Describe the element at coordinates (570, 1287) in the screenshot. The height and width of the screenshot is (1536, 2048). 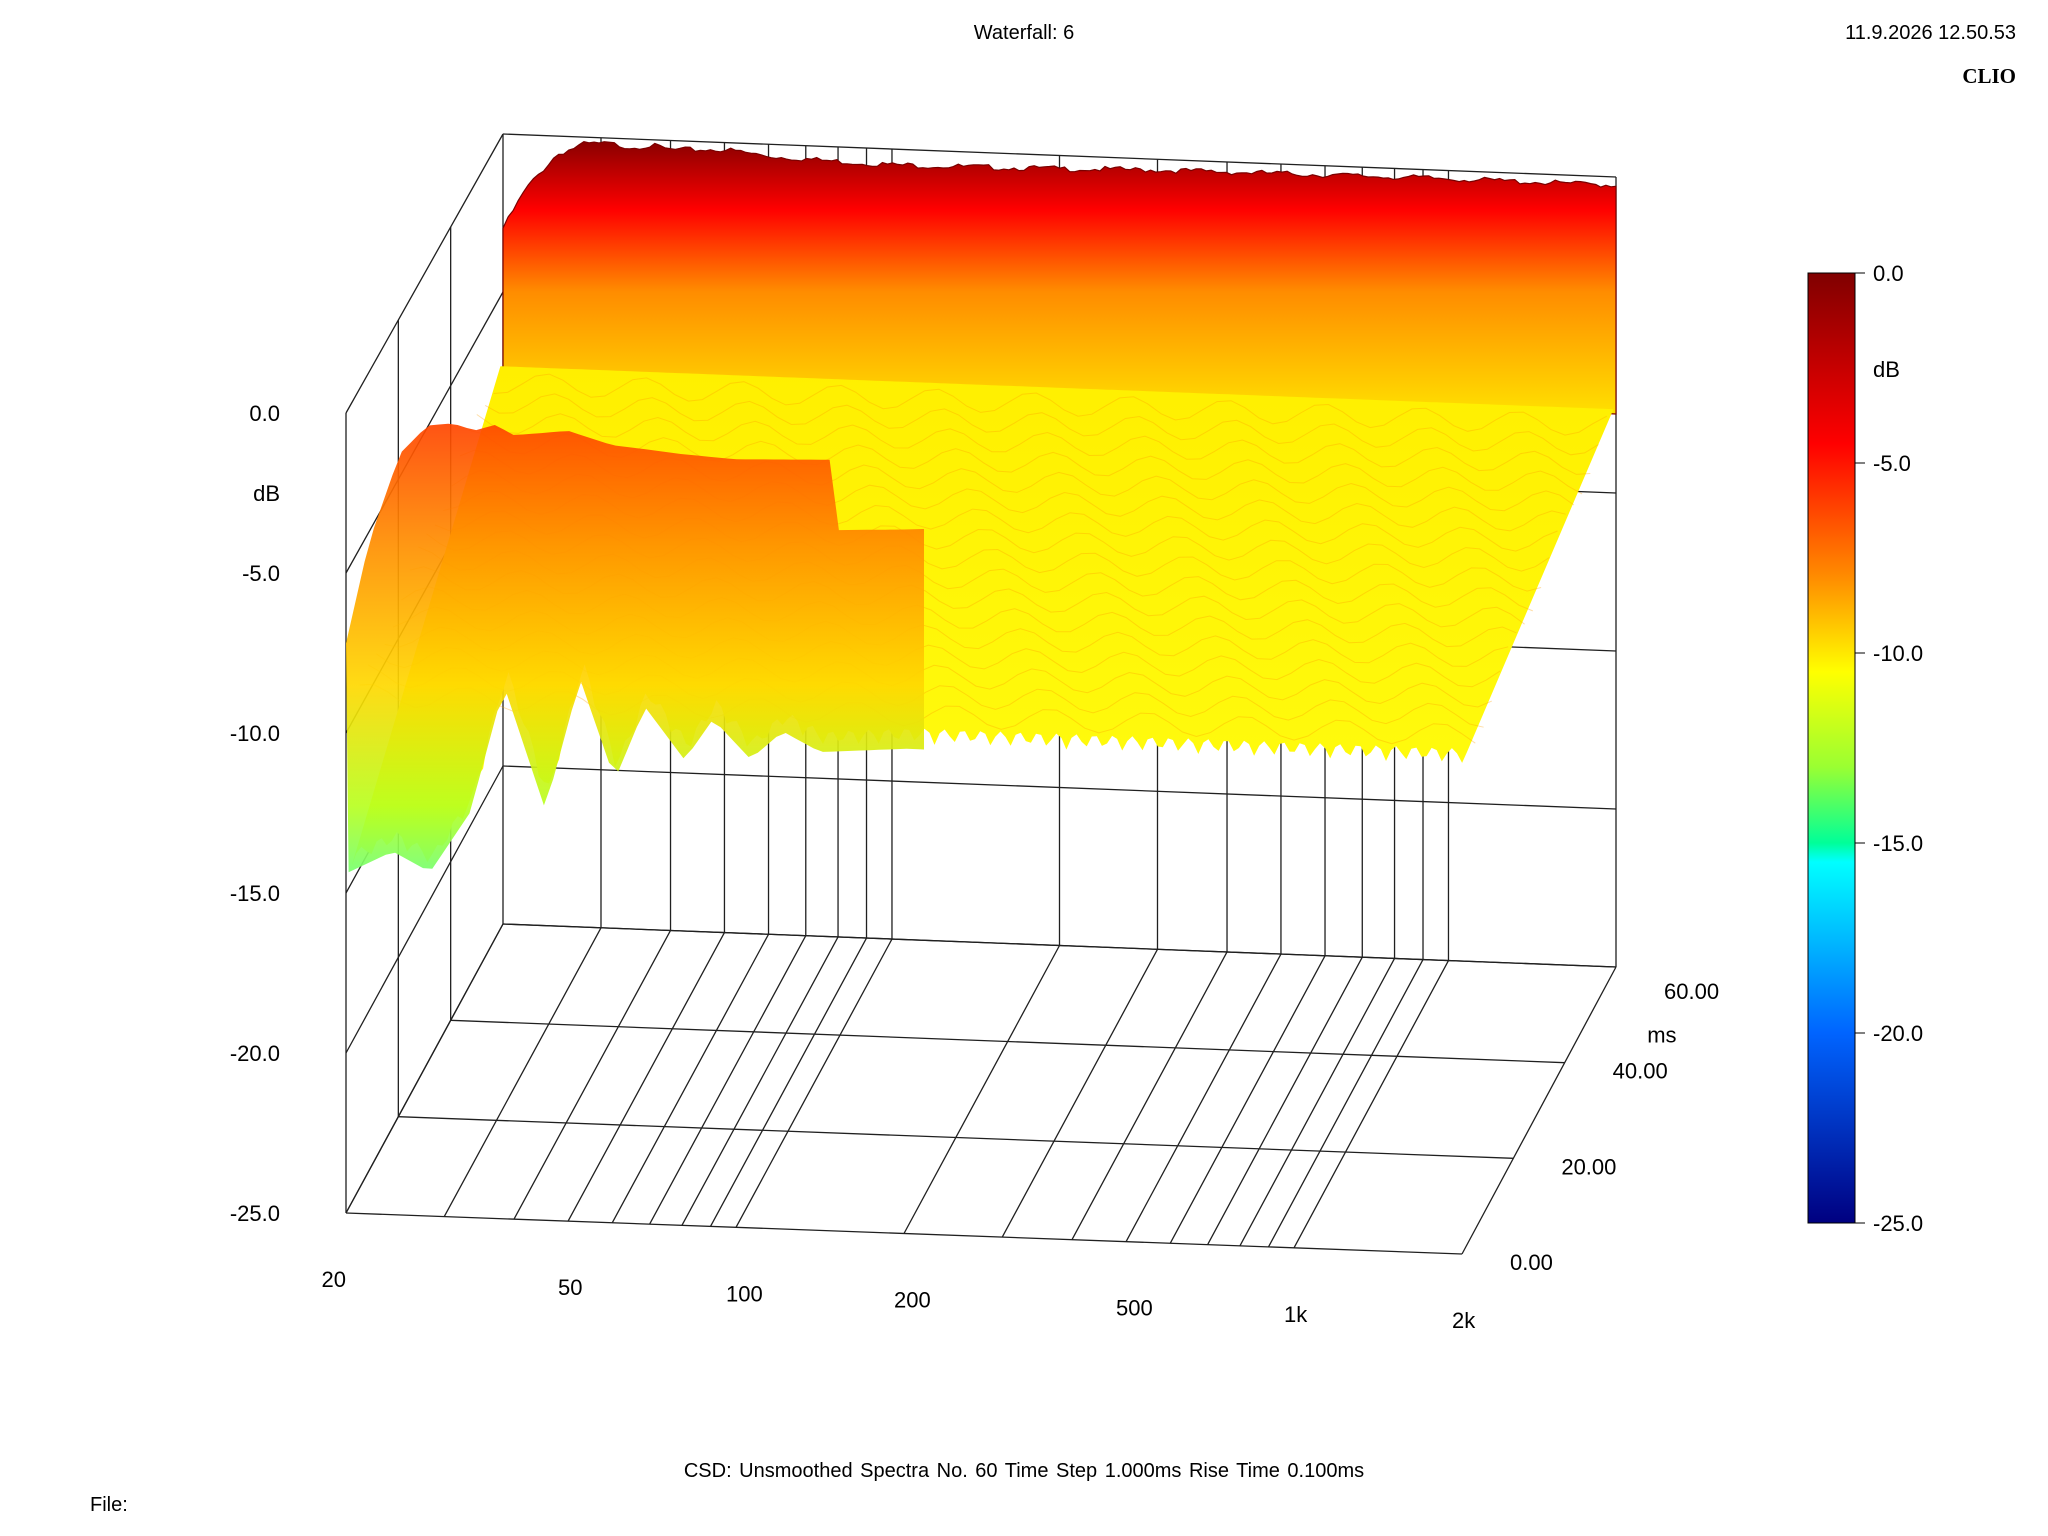
I see `x-tick-label: 50` at that location.